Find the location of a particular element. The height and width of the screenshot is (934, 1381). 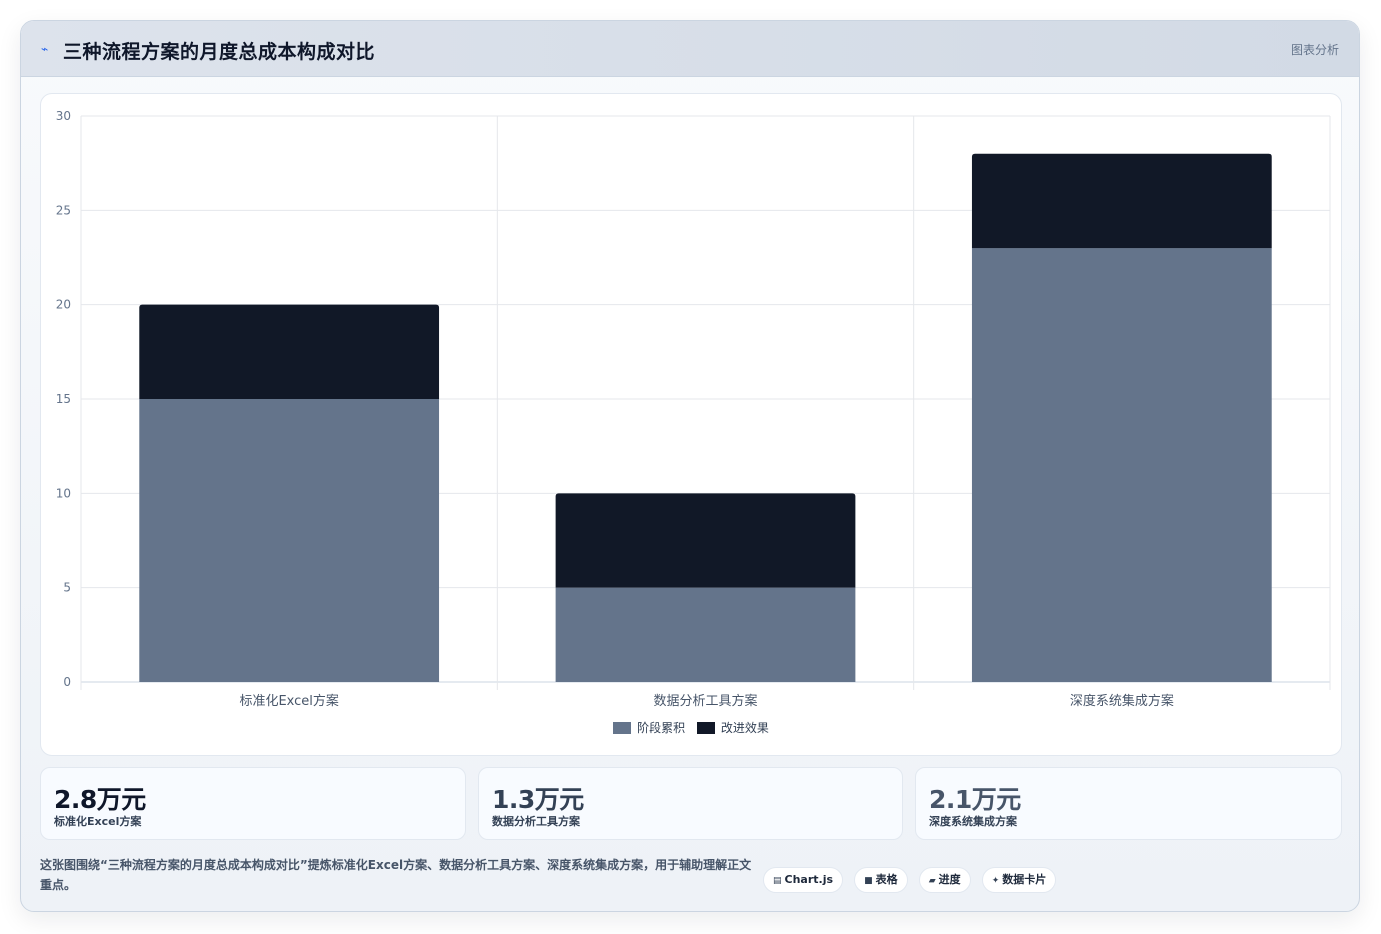

chart-legend: 阶段累积 改进效果 is located at coordinates (691, 727).